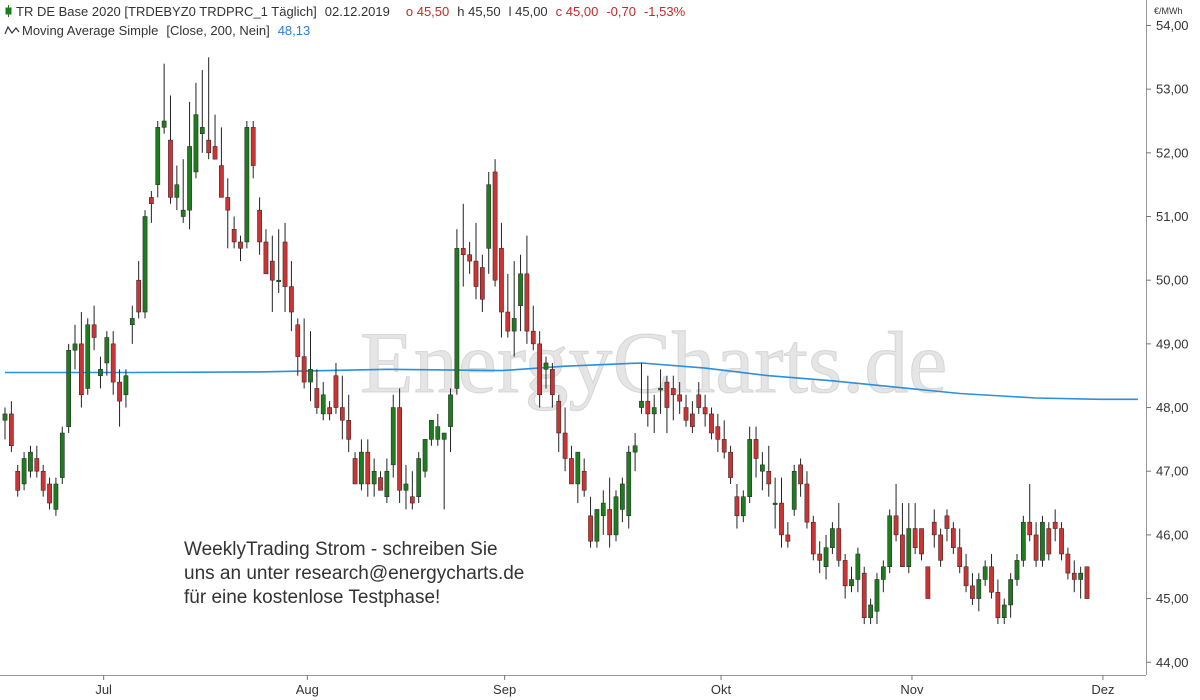 The height and width of the screenshot is (700, 1200). Describe the element at coordinates (1172, 152) in the screenshot. I see `y-tick-label: 52,00` at that location.